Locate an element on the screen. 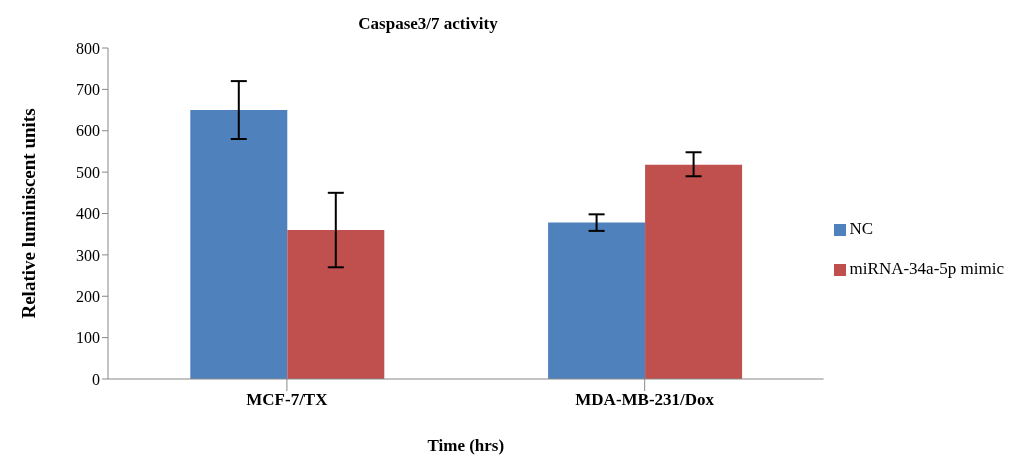  y-tick-label: 0 is located at coordinates (96, 379).